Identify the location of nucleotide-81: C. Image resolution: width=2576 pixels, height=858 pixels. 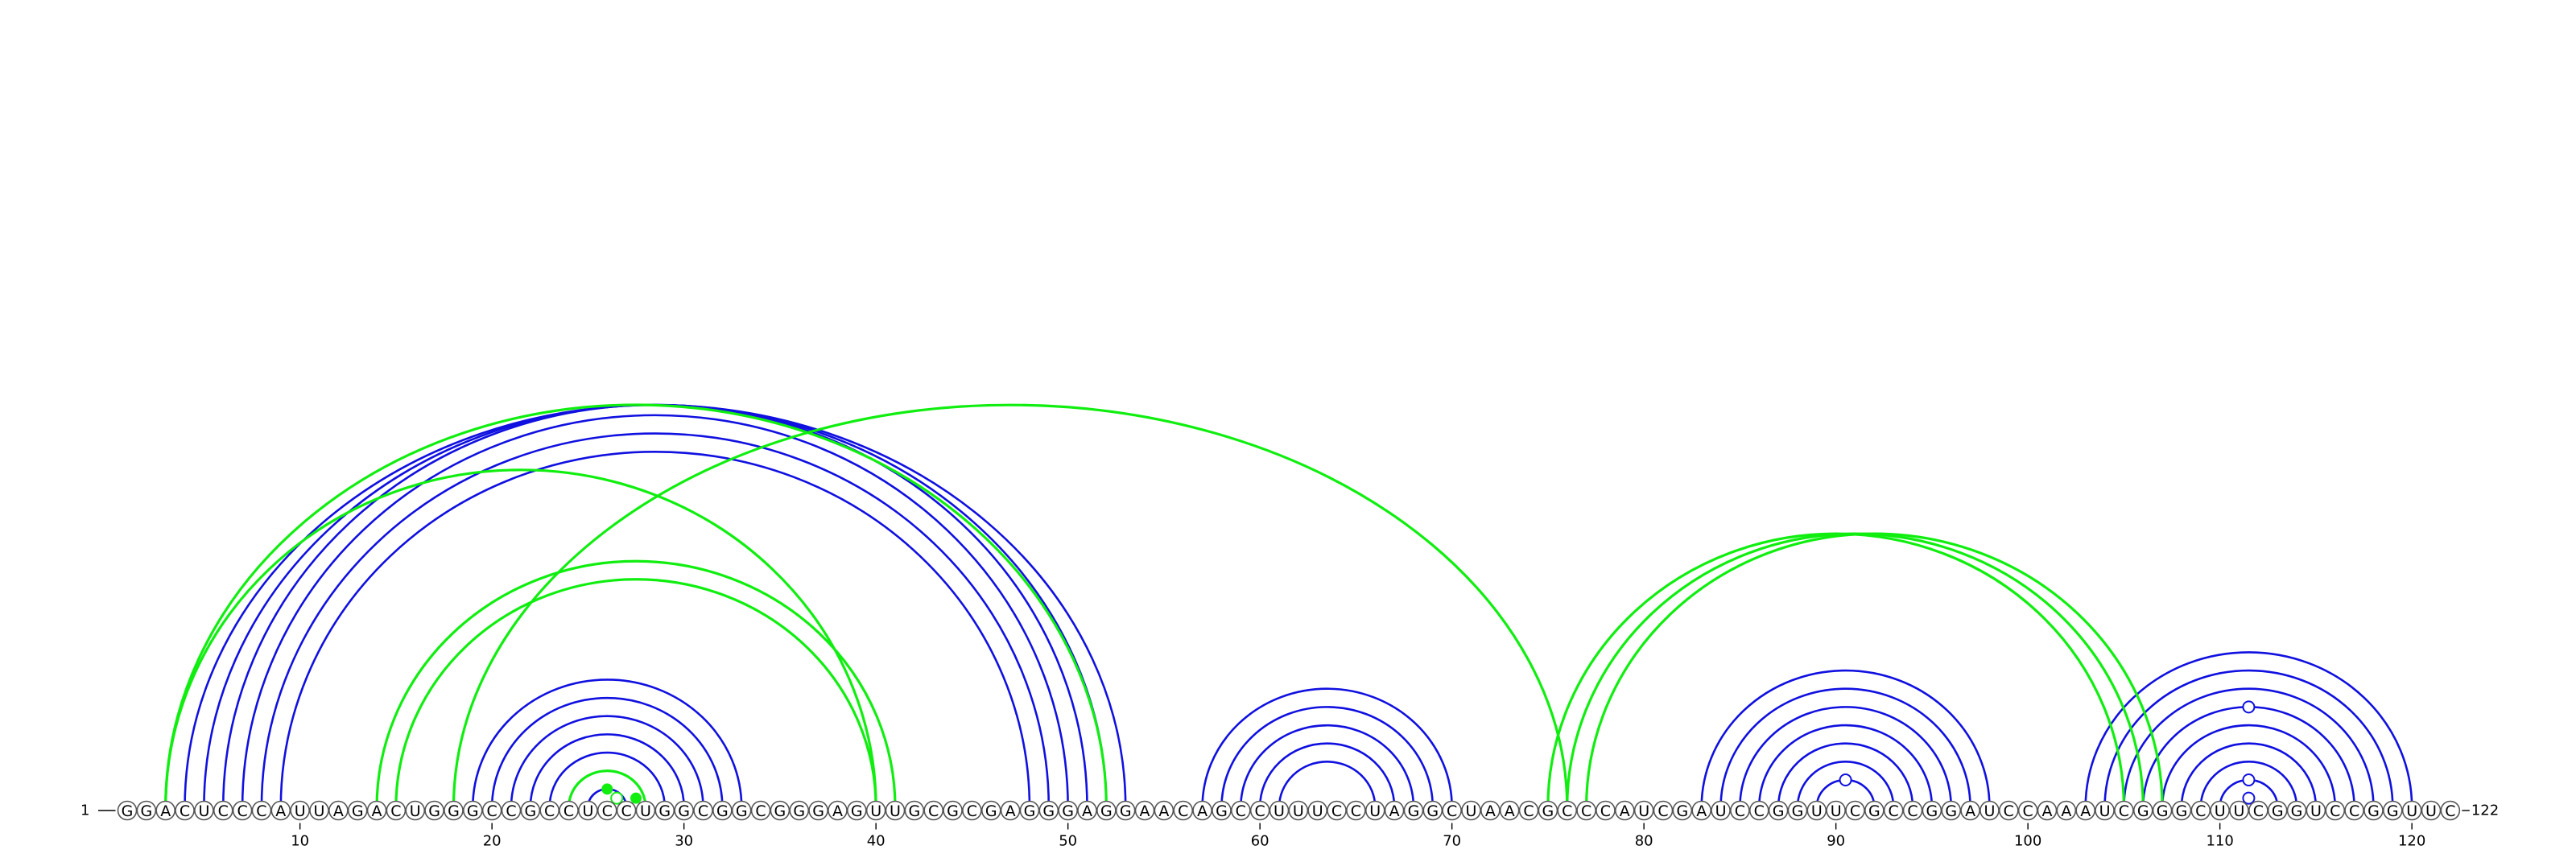
(1663, 811).